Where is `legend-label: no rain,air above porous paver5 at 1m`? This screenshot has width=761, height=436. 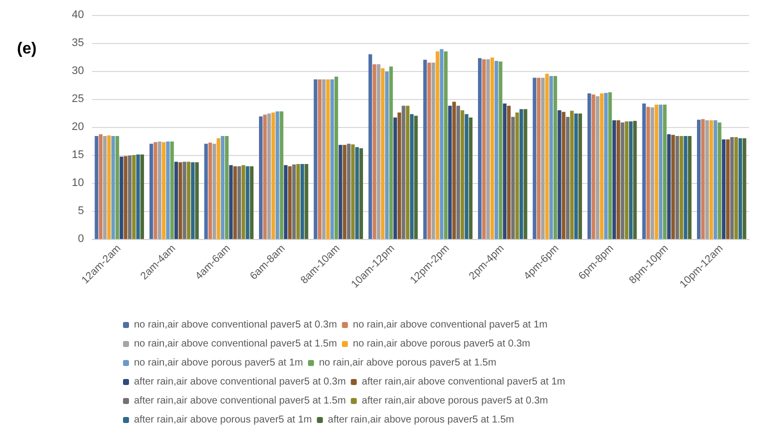 legend-label: no rain,air above porous paver5 at 1m is located at coordinates (218, 363).